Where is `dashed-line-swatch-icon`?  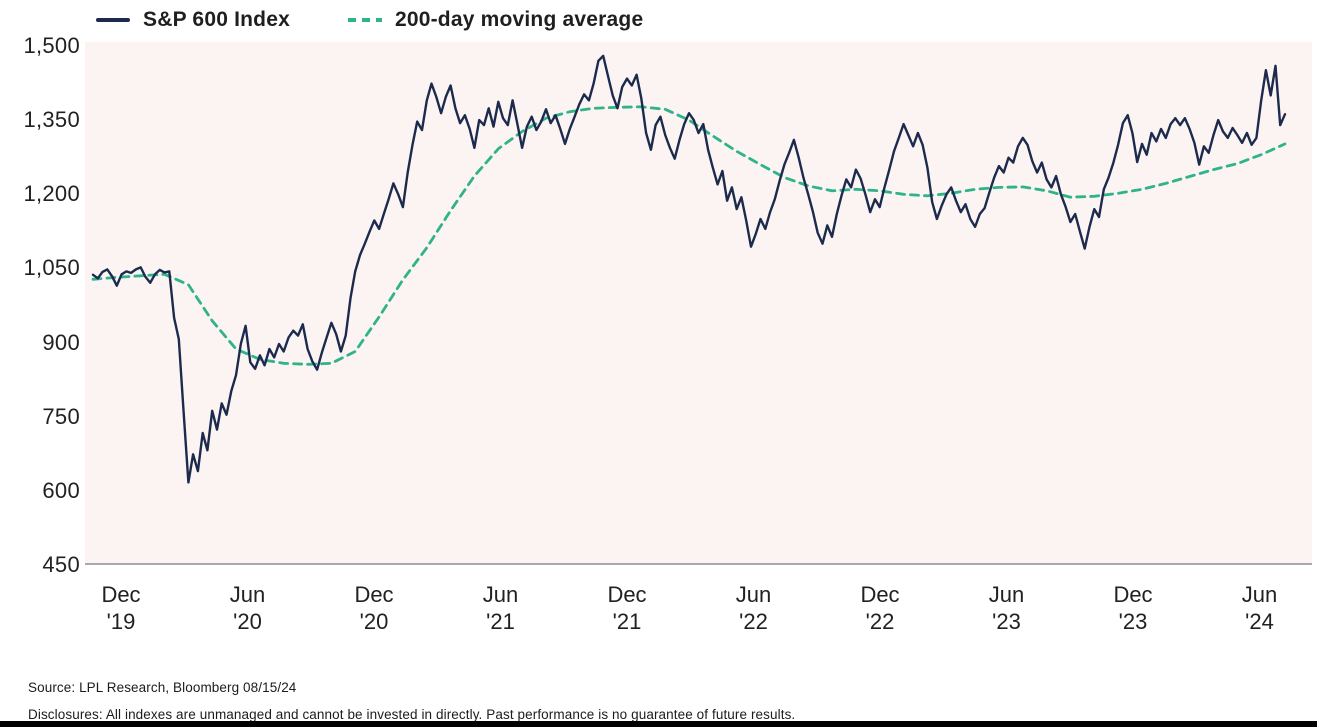 dashed-line-swatch-icon is located at coordinates (364, 20).